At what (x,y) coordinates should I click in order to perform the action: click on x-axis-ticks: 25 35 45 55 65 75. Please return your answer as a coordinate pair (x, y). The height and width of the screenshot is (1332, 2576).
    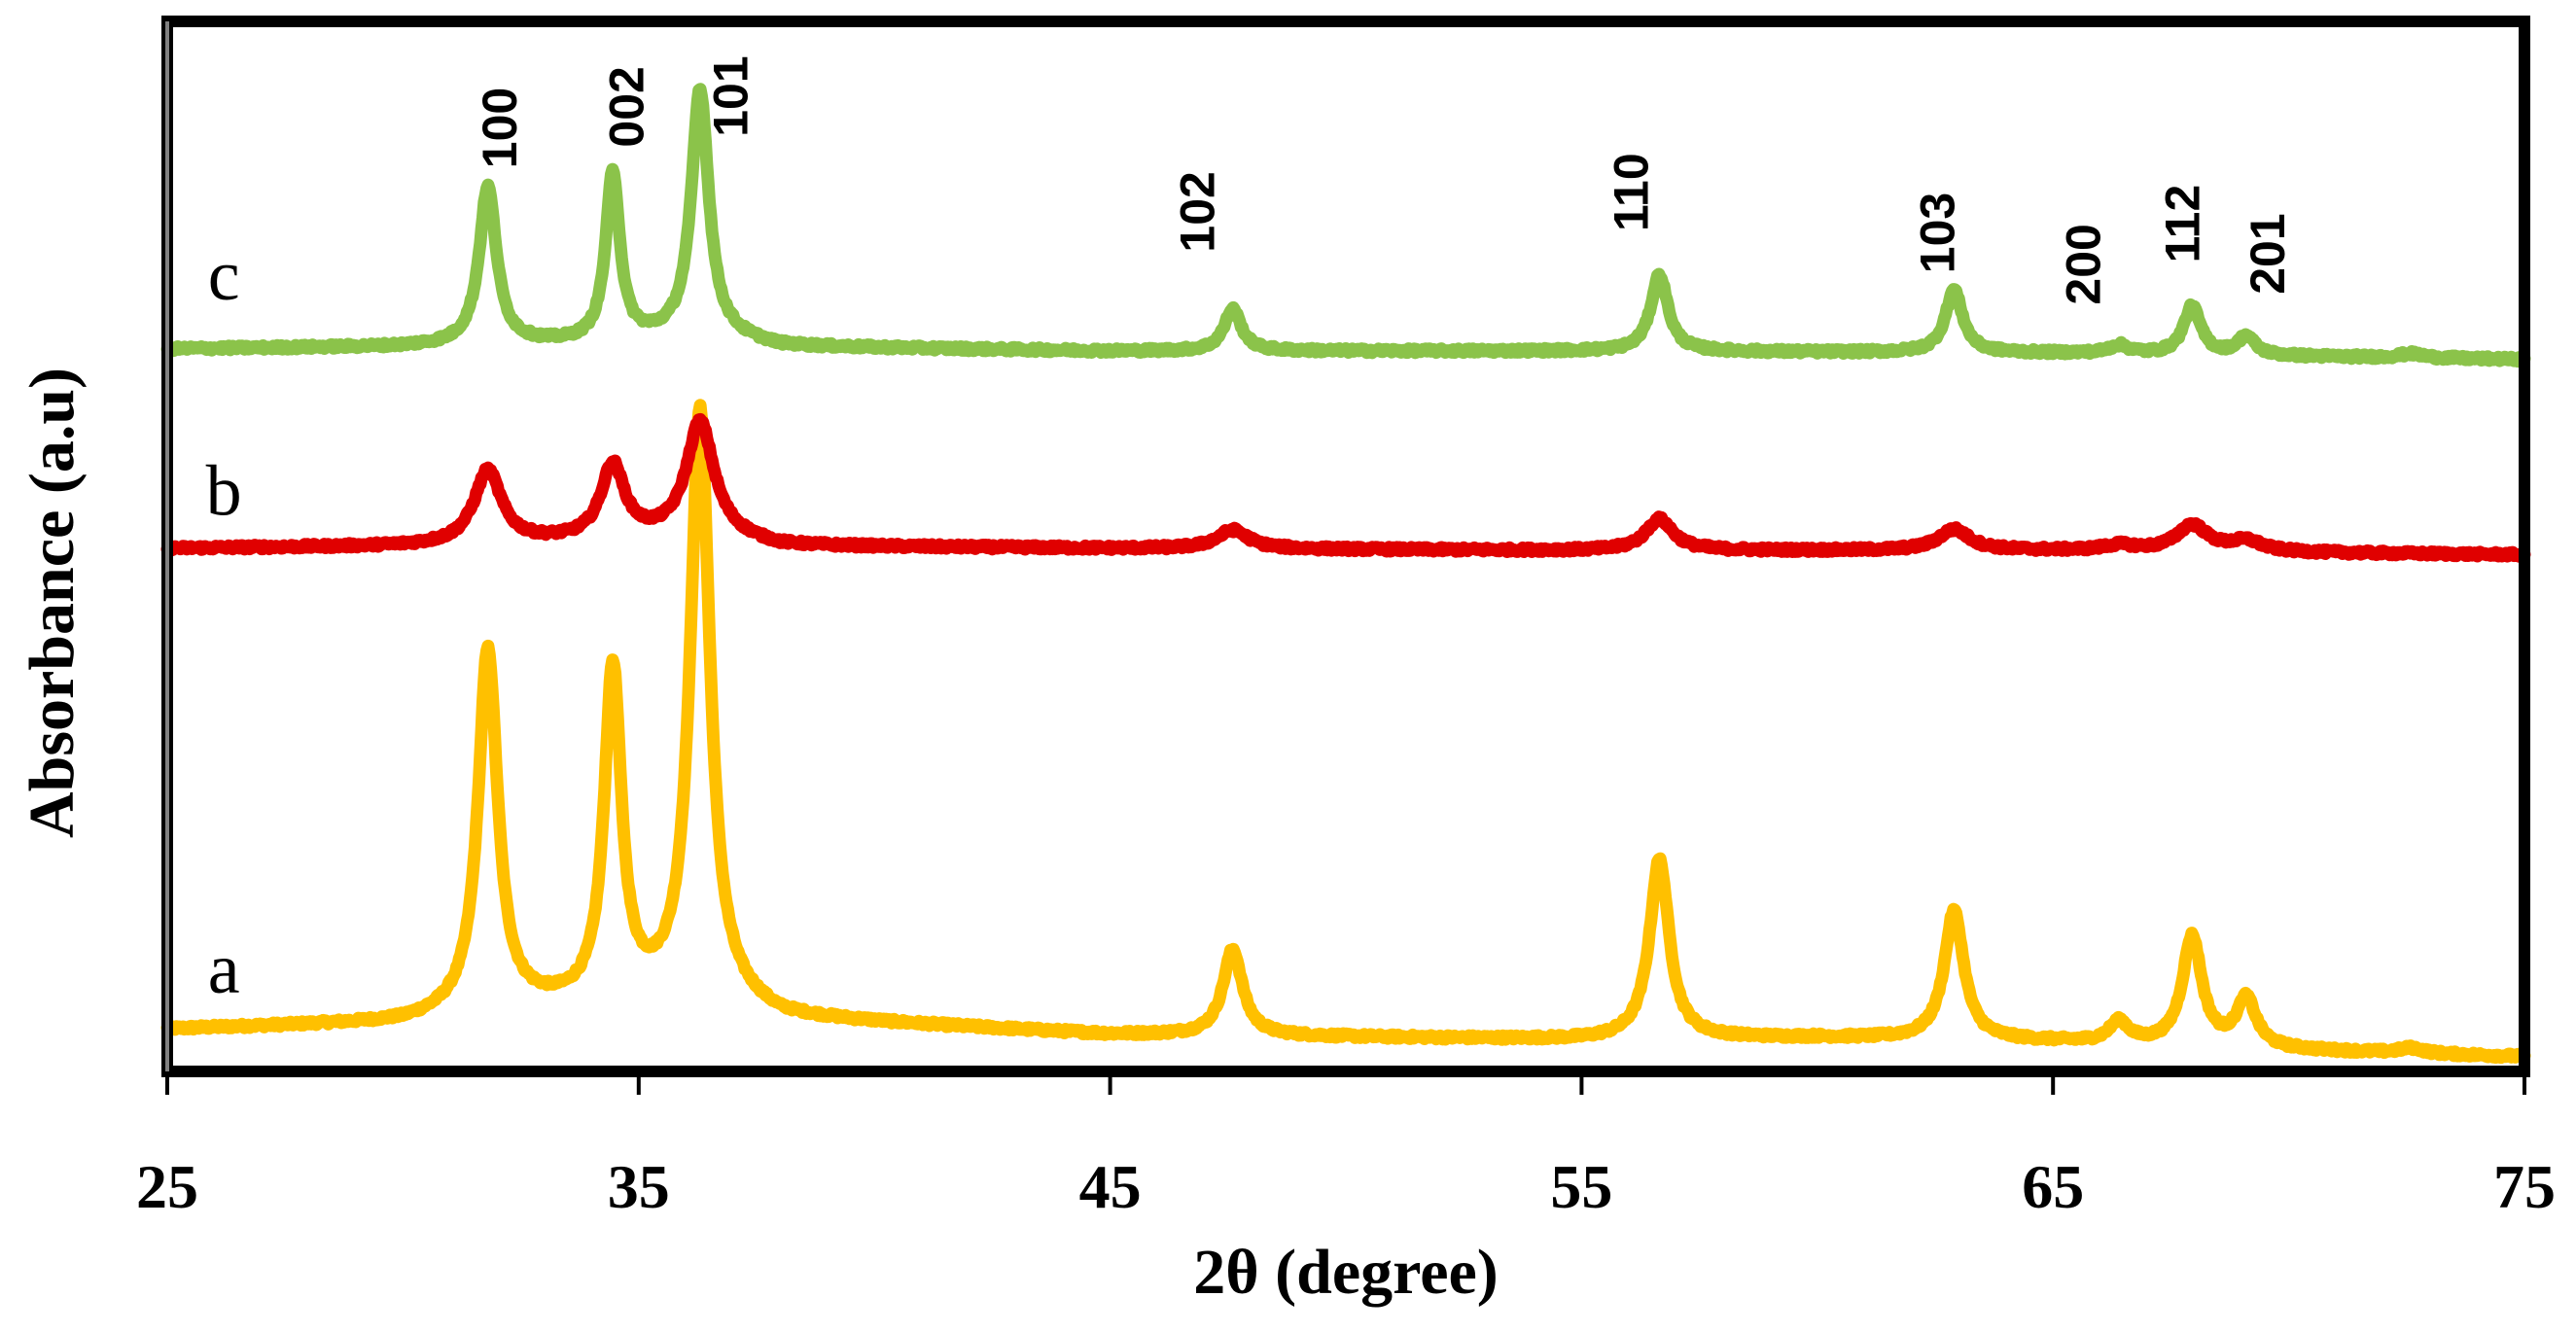
    Looking at the image, I should click on (1346, 1146).